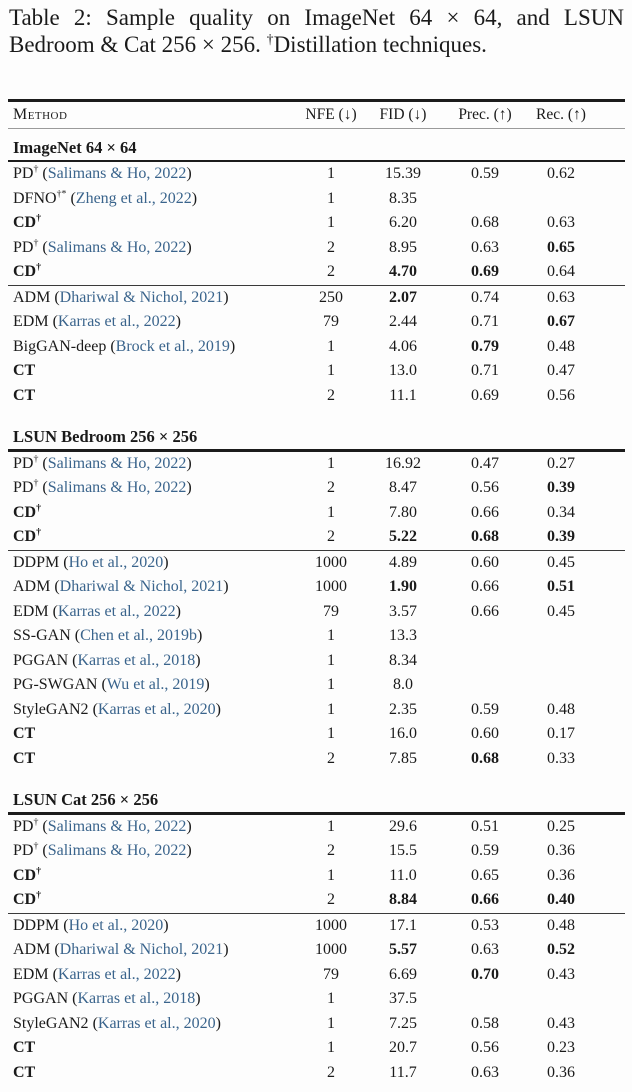 This screenshot has width=632, height=1092. Describe the element at coordinates (485, 114) in the screenshot. I see `column-header-prec: Prec. (↑)` at that location.